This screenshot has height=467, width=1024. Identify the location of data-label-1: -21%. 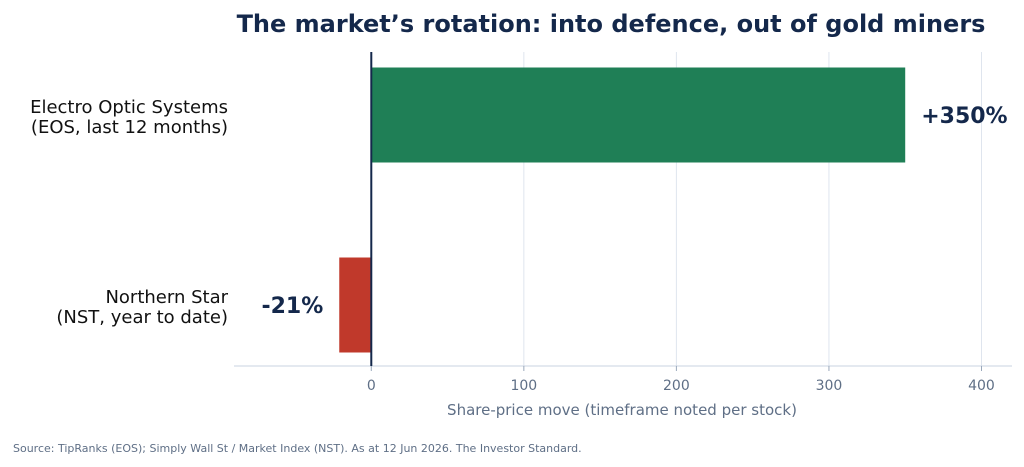
(292, 306).